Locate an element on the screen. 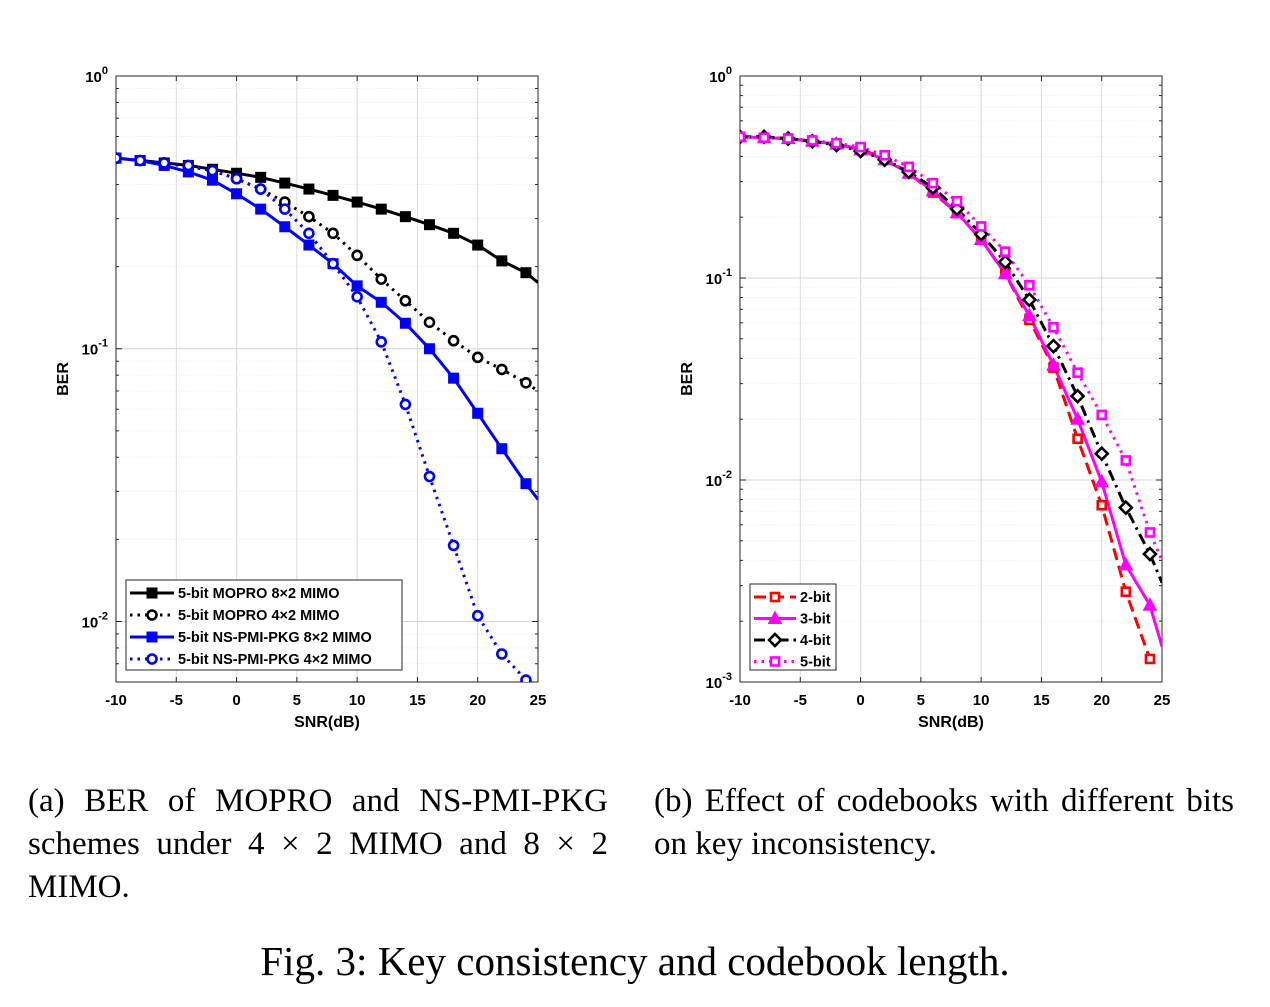  chart-b-legend: 2-bit 3-bit 4-bit 5-bit is located at coordinates (793, 627).